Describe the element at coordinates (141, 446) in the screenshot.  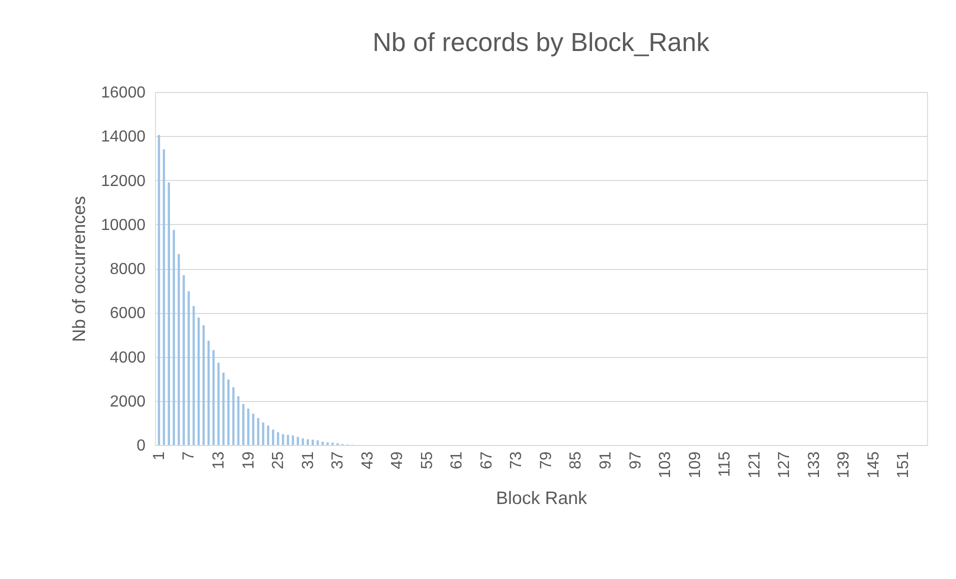
I see `y-tick-label: 0` at that location.